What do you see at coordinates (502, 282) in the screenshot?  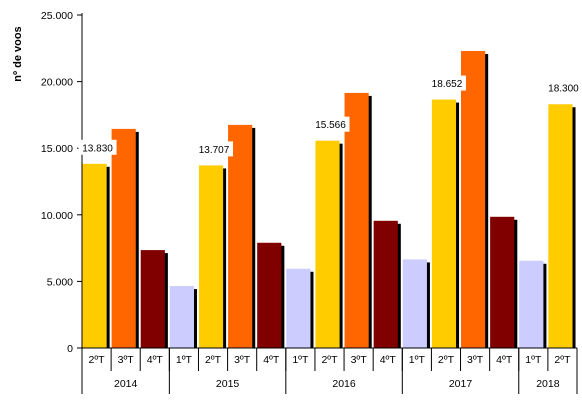 I see `bar-2017-4T` at bounding box center [502, 282].